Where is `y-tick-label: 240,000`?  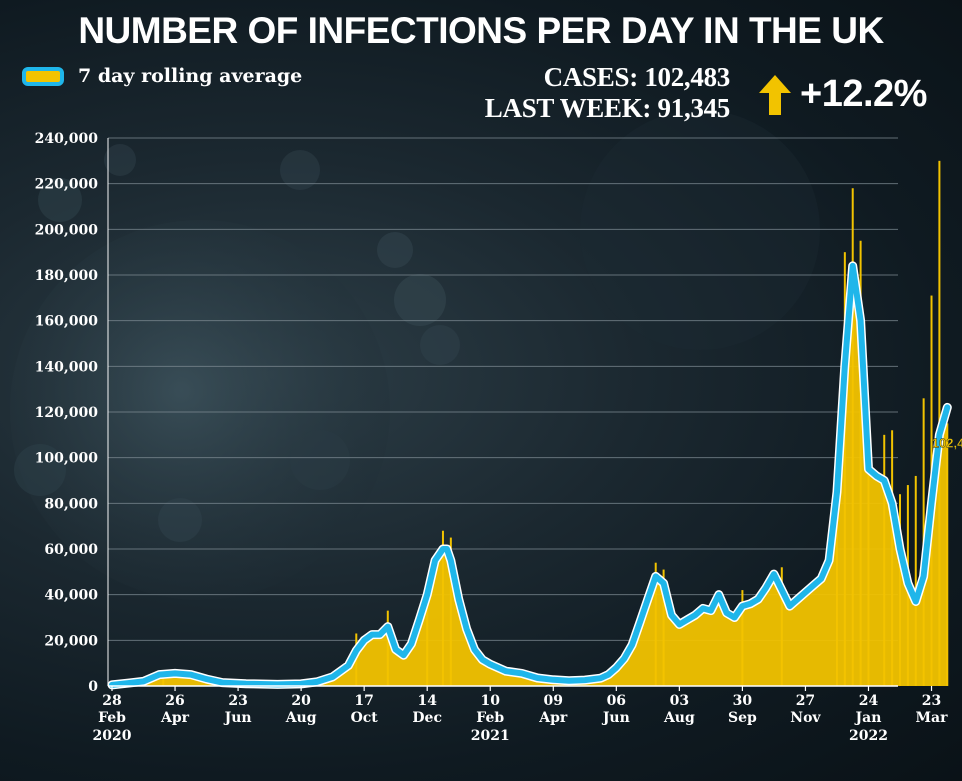 y-tick-label: 240,000 is located at coordinates (67, 139).